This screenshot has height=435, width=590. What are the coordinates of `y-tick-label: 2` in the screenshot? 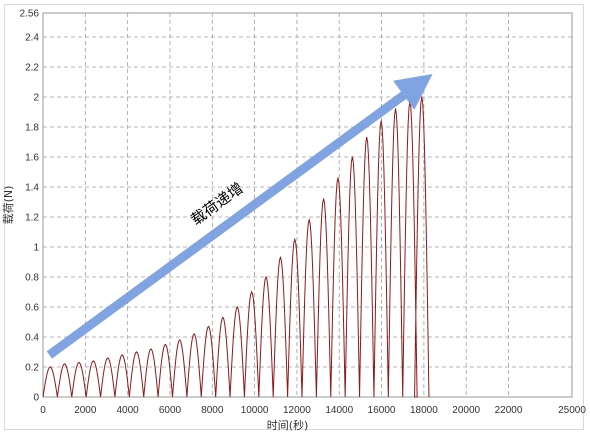 It's located at (36, 98).